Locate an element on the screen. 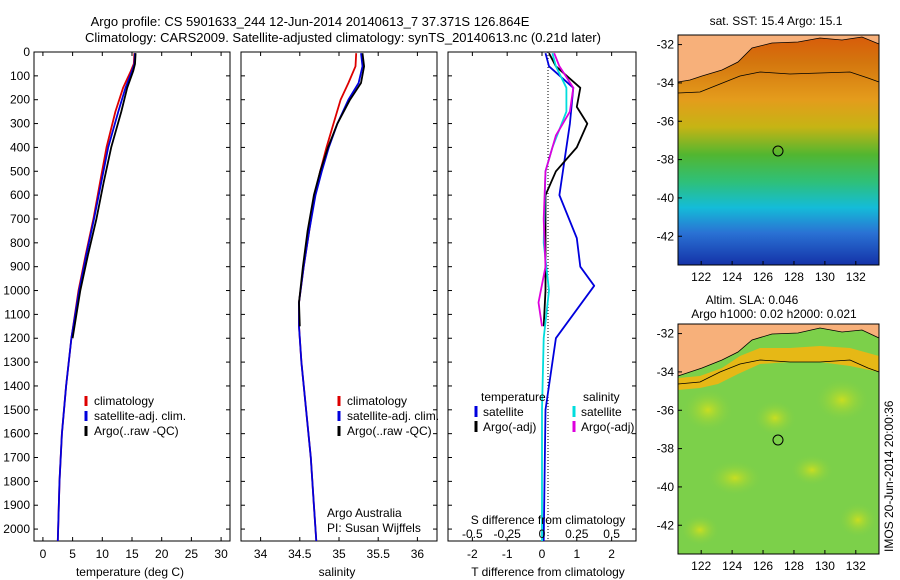  y-tick-label: 500 is located at coordinates (20, 171).